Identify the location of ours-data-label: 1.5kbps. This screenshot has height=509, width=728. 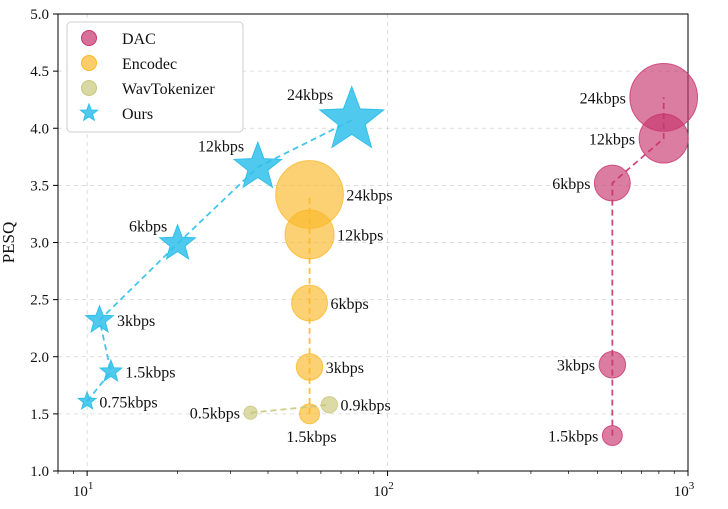
(150, 373).